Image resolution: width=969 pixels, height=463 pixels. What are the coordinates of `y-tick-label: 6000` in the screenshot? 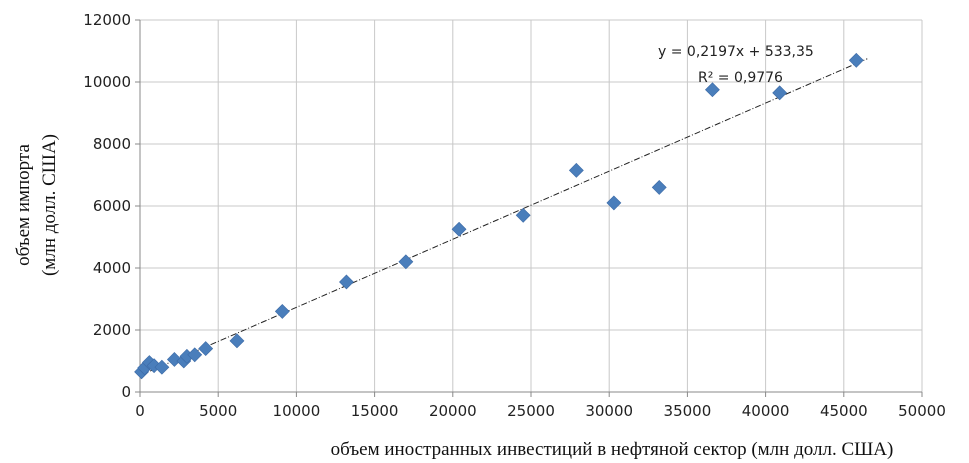 It's located at (112, 206).